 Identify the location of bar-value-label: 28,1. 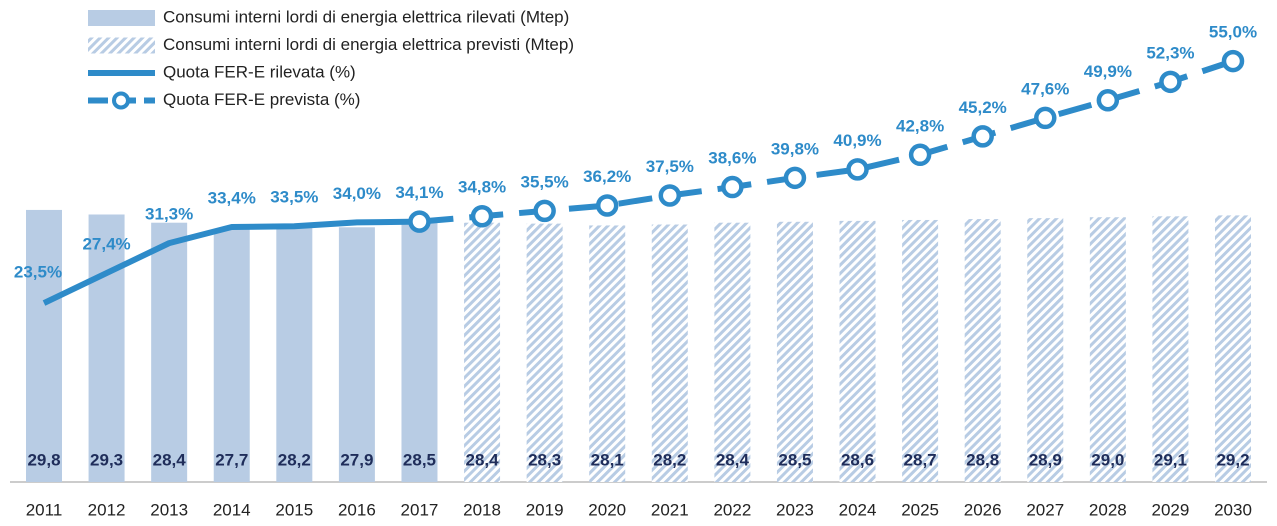
(607, 459).